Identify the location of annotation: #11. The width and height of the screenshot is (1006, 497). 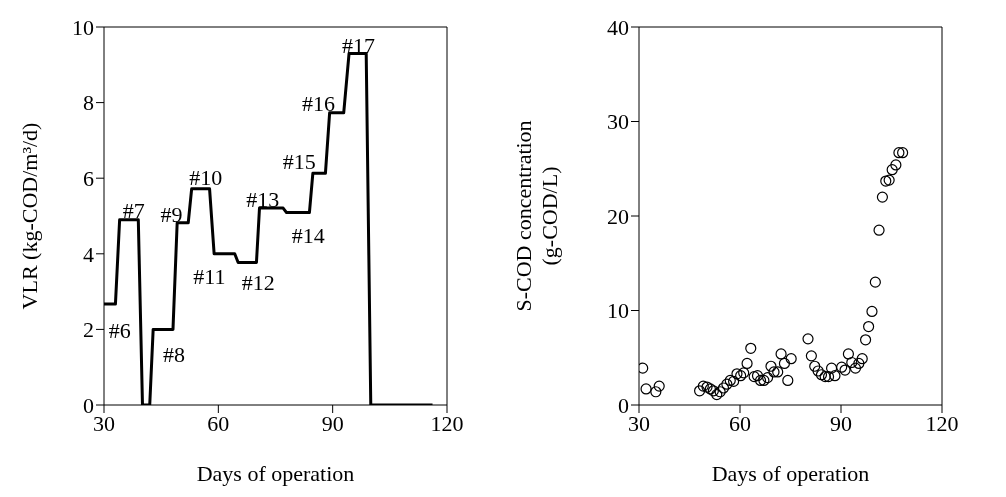
(209, 277).